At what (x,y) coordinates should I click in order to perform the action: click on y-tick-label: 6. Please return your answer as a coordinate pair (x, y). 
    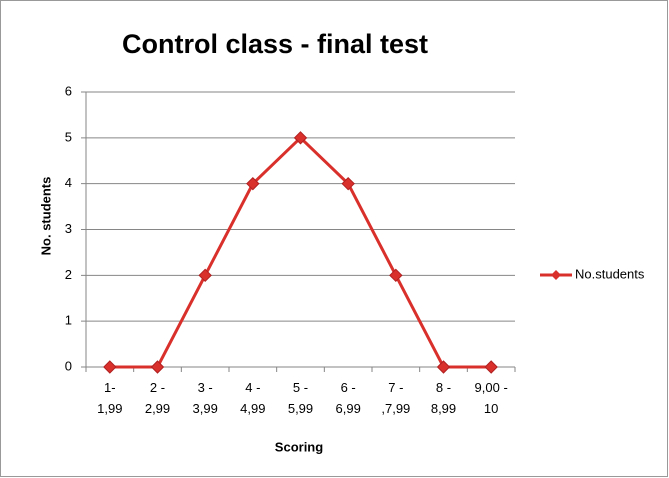
    Looking at the image, I should click on (68, 90).